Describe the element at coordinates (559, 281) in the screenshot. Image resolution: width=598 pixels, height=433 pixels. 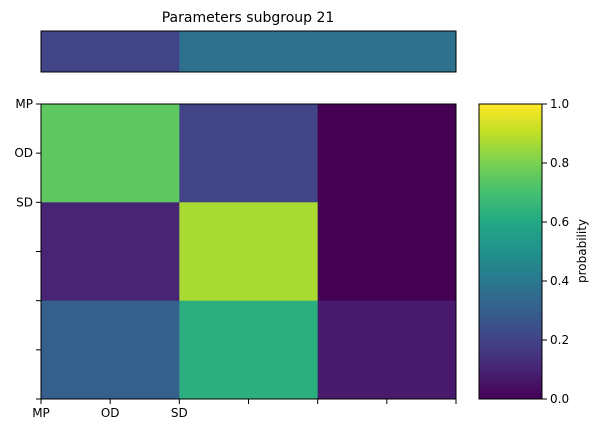
I see `colorbar-tick-label: 0.4` at that location.